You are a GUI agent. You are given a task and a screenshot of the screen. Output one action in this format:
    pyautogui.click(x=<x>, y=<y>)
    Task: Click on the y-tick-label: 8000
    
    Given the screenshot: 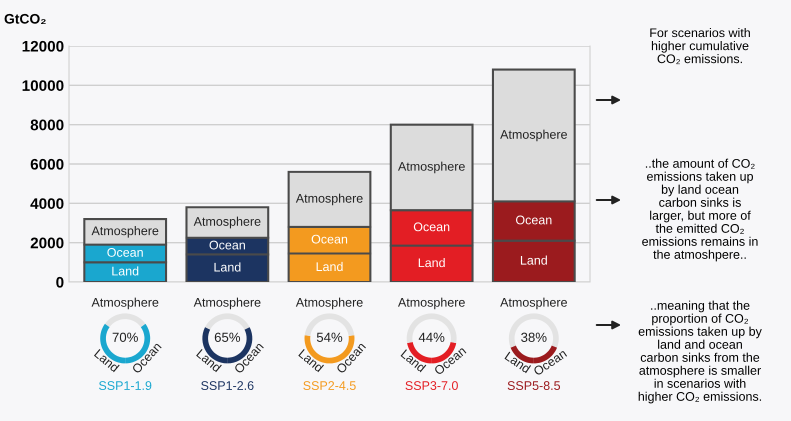 What is the action you would take?
    pyautogui.click(x=47, y=125)
    